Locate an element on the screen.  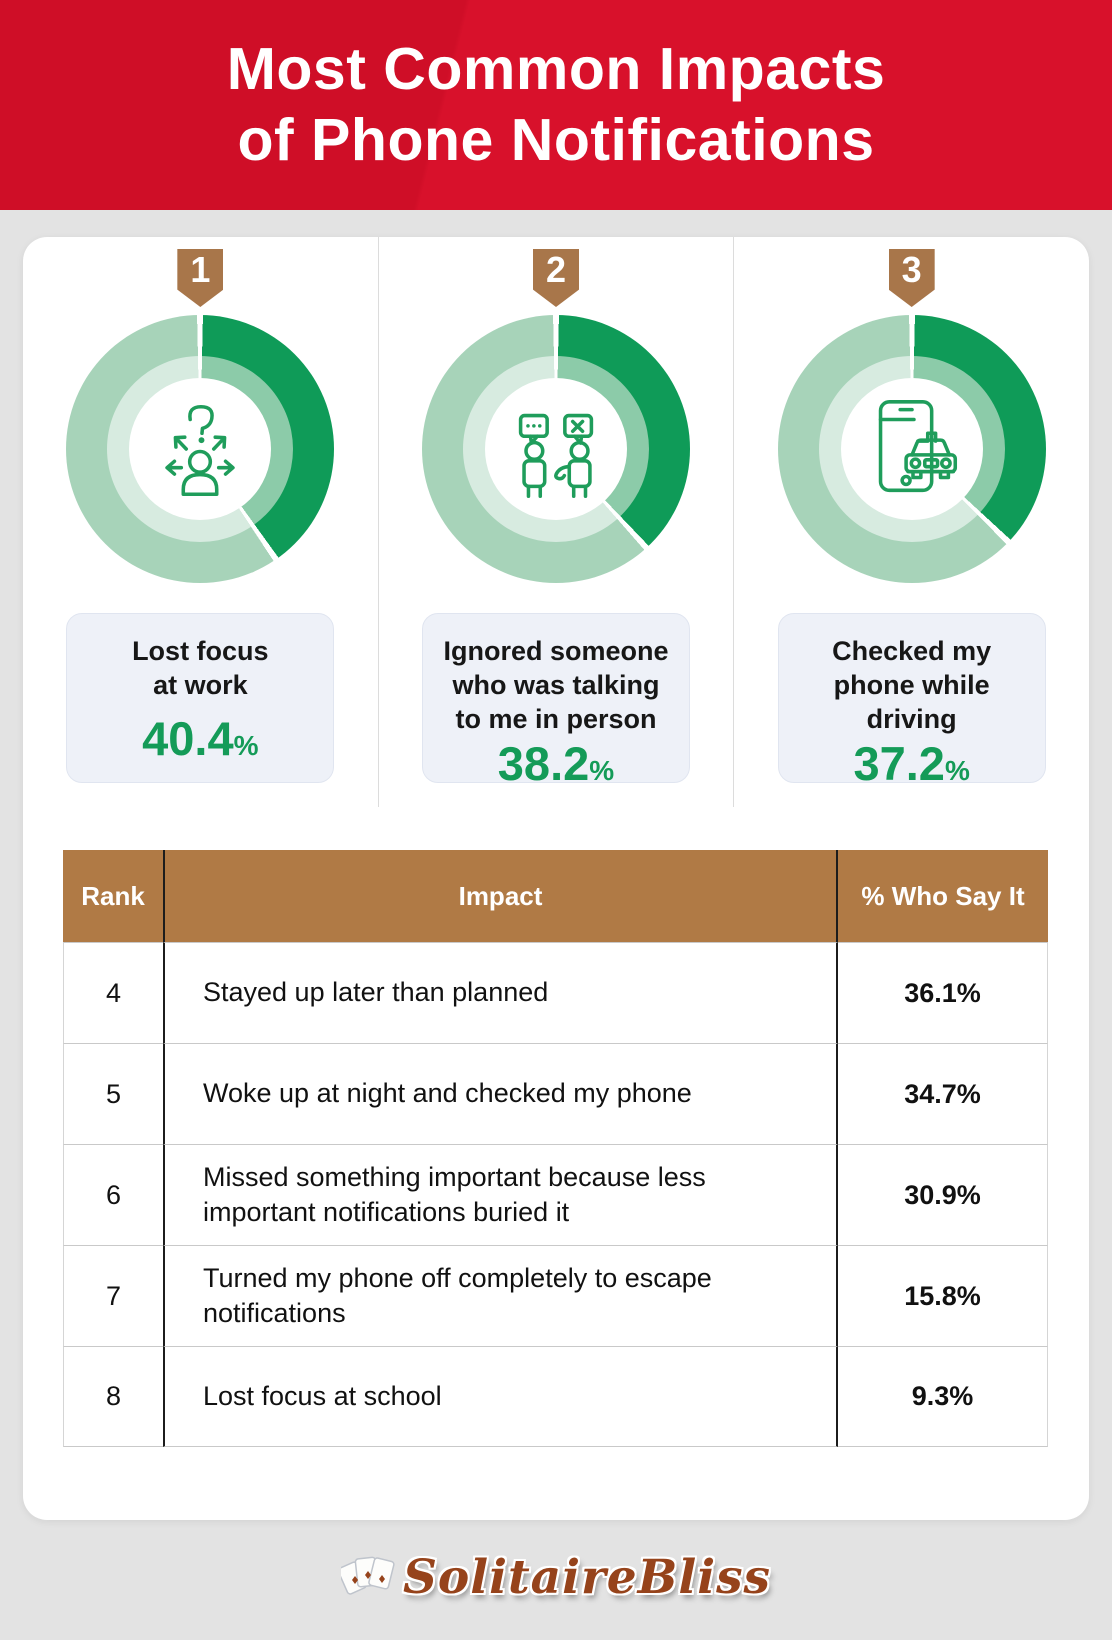
rank-badge-3: 3 is located at coordinates (911, 278).